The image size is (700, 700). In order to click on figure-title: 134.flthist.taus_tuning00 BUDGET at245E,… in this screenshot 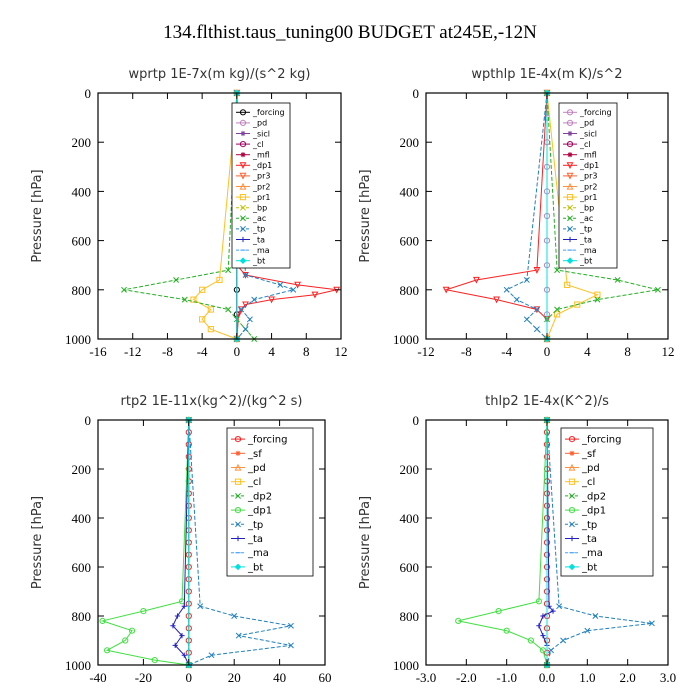, I will do `click(350, 32)`.